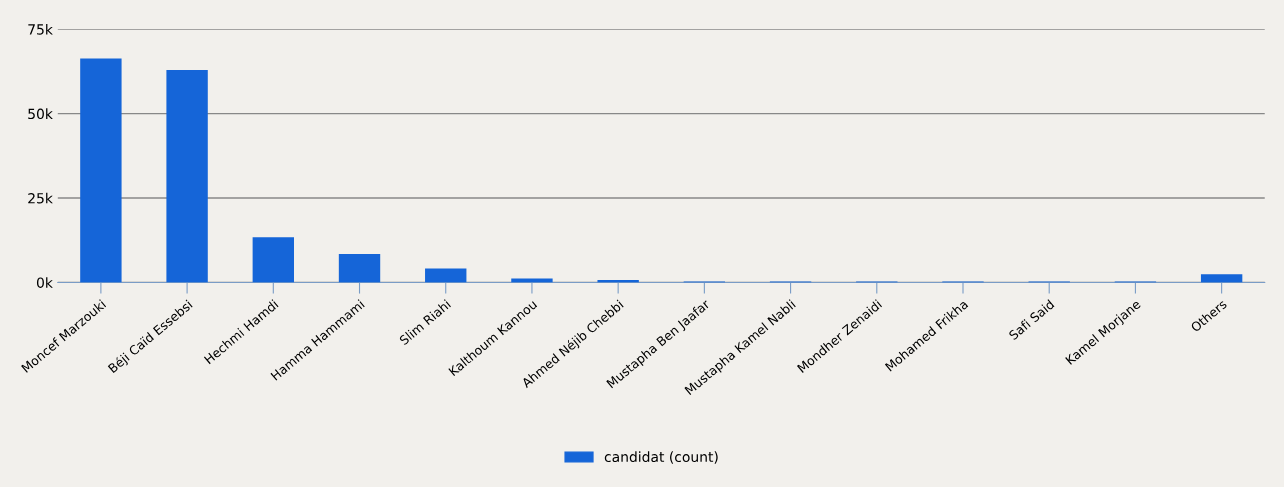 The image size is (1284, 487). Describe the element at coordinates (44, 282) in the screenshot. I see `y-tick-label: 0k` at that location.